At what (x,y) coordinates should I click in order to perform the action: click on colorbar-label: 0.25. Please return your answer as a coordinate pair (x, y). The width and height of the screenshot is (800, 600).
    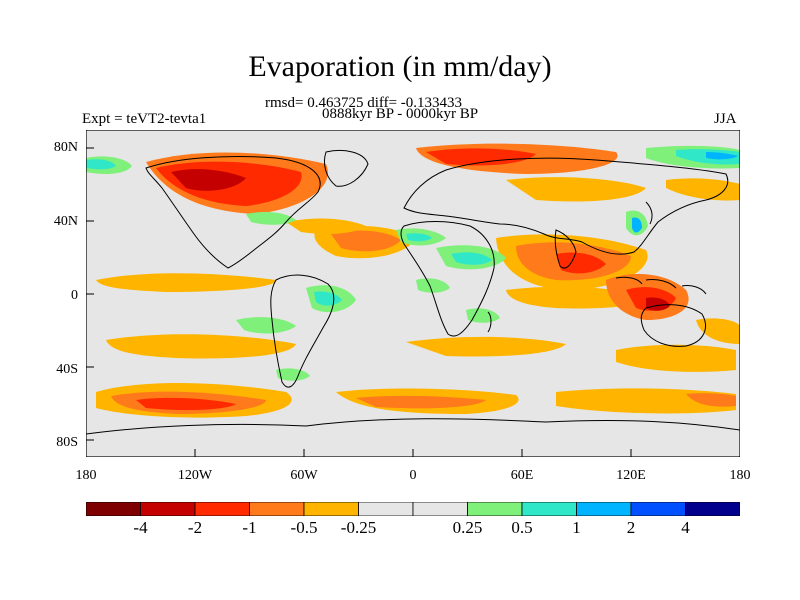
    Looking at the image, I should click on (467, 527).